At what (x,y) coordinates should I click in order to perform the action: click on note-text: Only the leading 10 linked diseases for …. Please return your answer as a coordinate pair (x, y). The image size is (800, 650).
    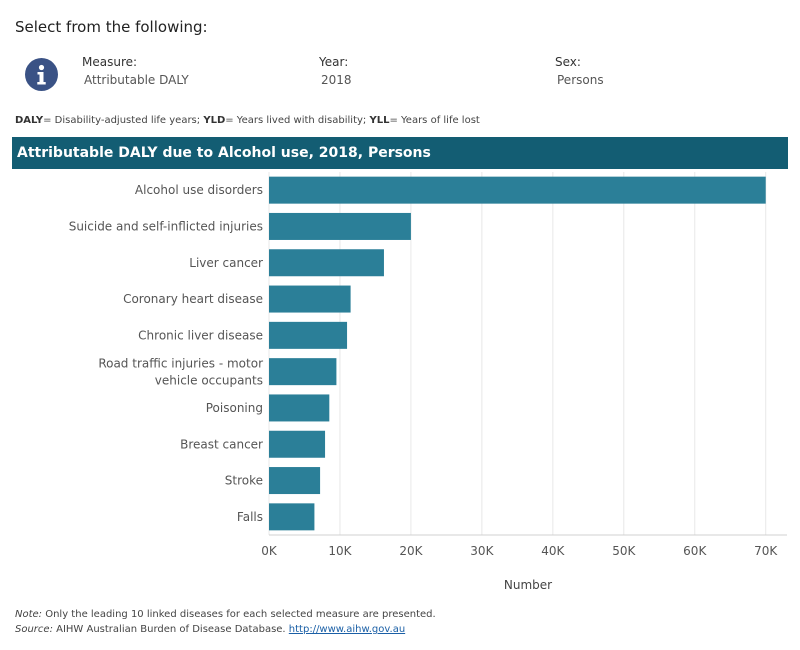
    Looking at the image, I should click on (239, 614).